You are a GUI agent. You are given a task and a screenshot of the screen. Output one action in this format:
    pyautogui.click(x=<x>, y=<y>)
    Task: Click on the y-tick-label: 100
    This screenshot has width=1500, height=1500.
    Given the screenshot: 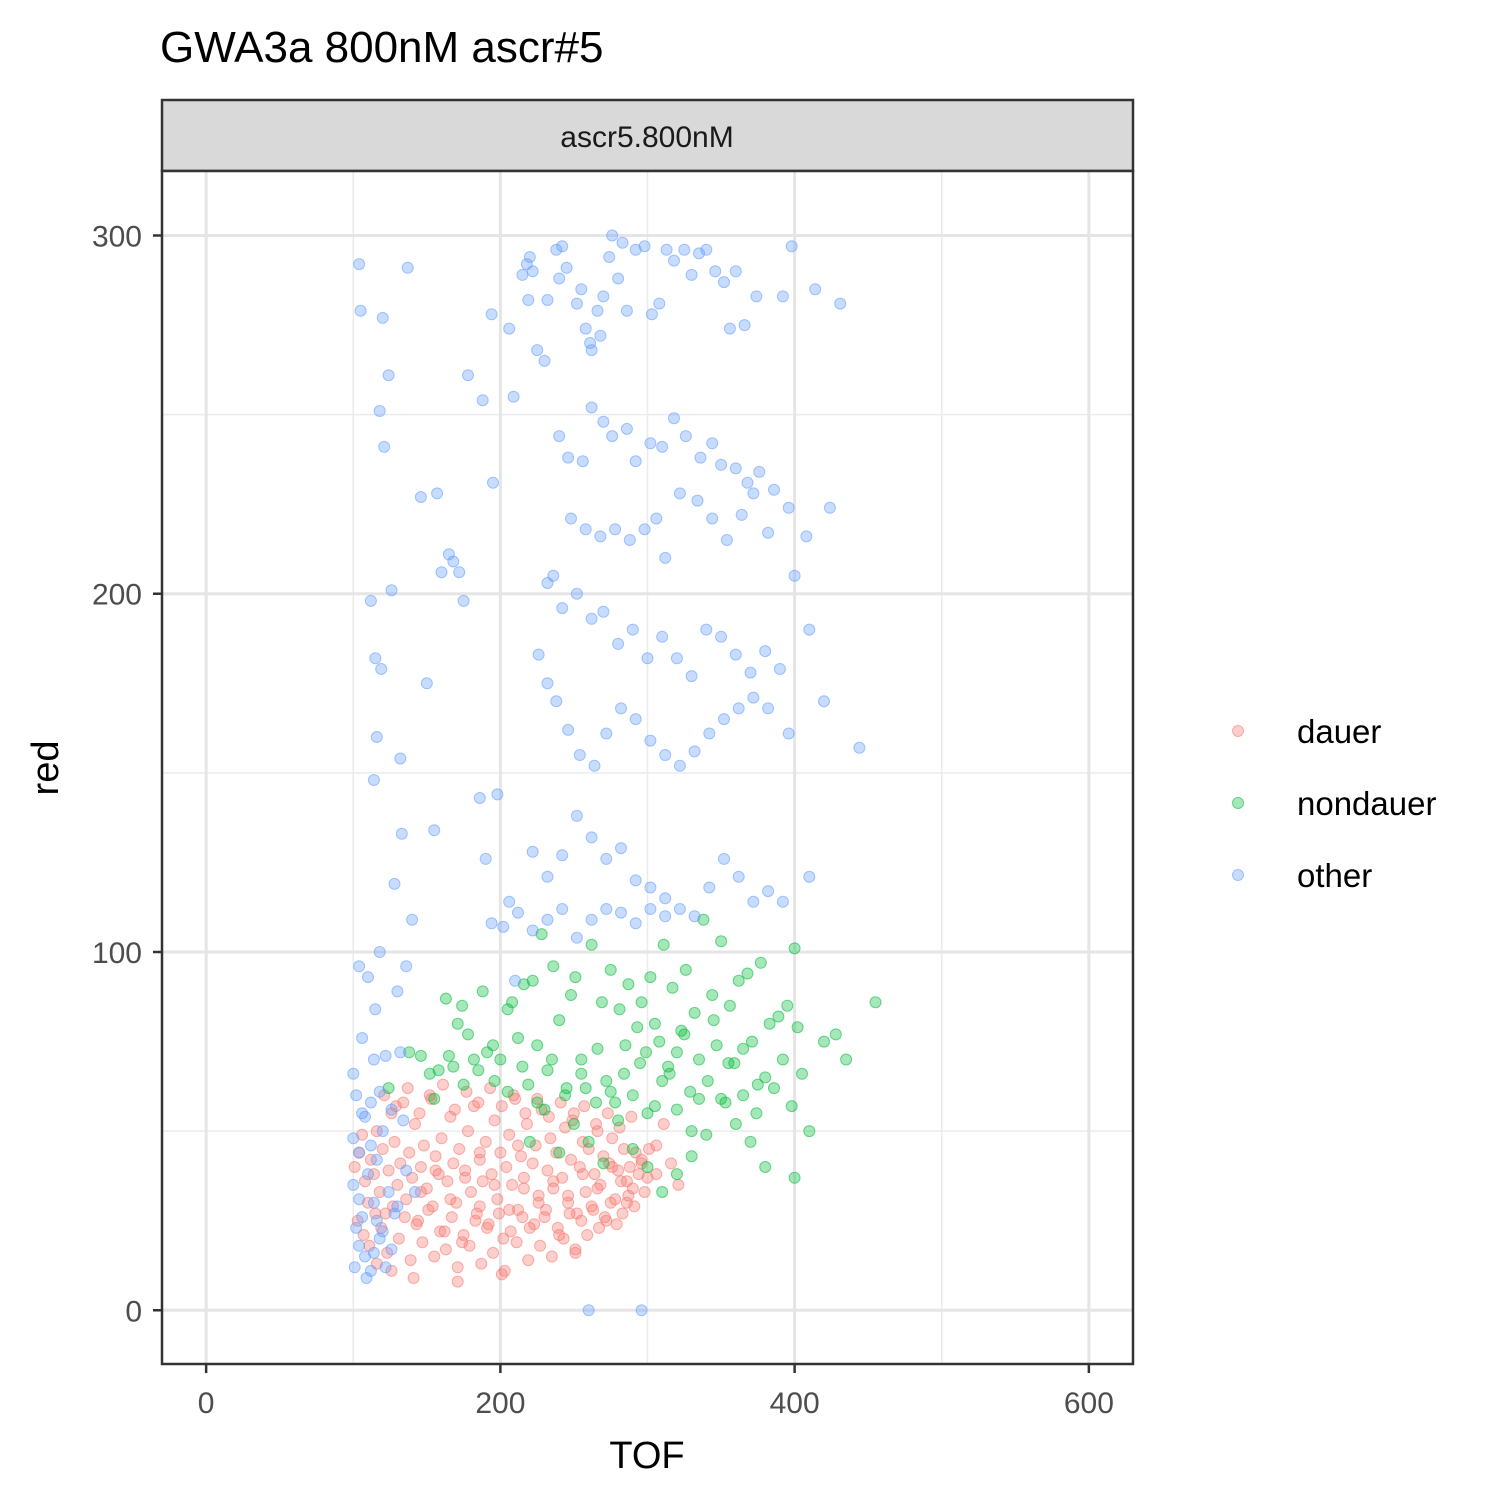 What is the action you would take?
    pyautogui.click(x=117, y=953)
    